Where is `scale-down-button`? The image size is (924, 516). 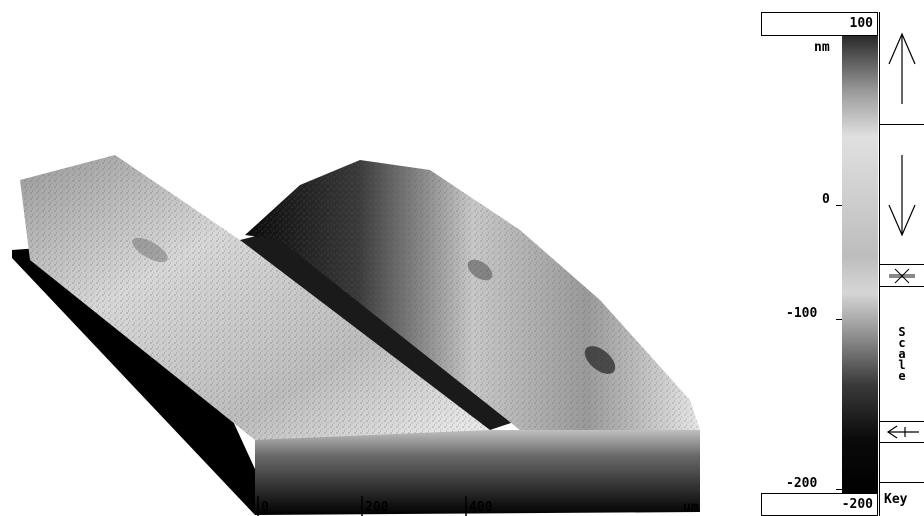 scale-down-button is located at coordinates (902, 194).